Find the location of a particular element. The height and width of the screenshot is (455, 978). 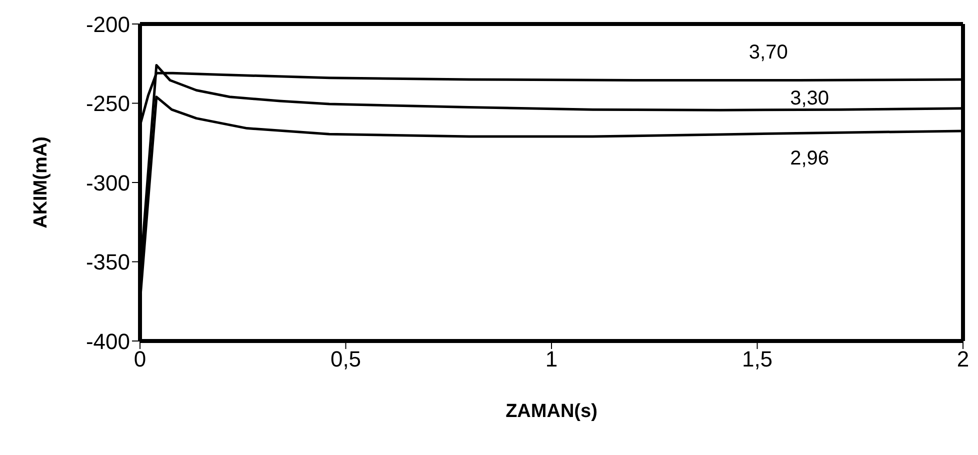

x-axis-title: ZAMAN(s) is located at coordinates (552, 411).